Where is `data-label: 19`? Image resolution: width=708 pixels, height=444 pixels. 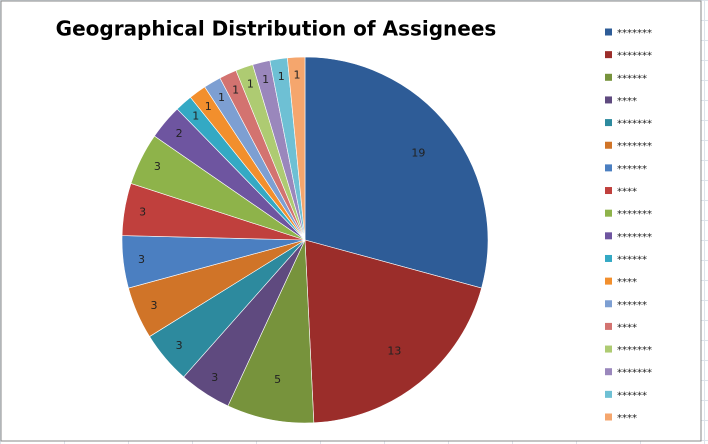
data-label: 19 is located at coordinates (418, 152).